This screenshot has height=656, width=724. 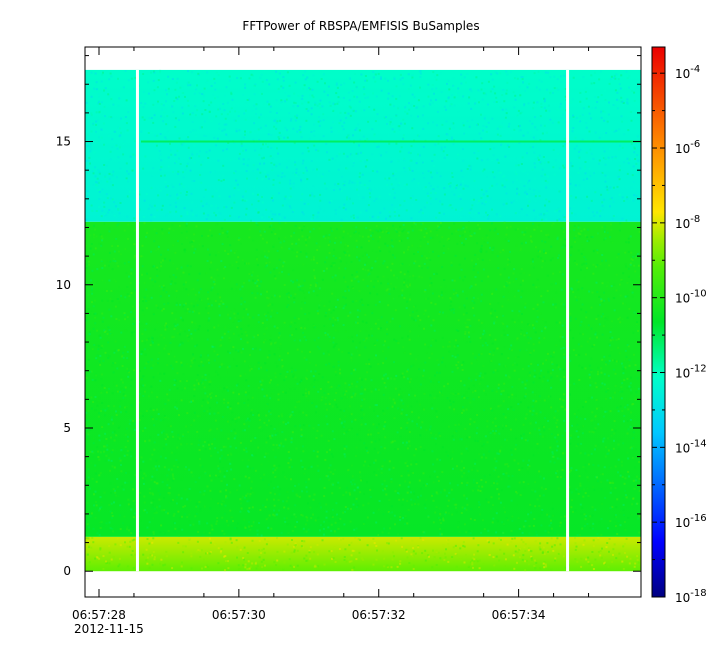 What do you see at coordinates (687, 72) in the screenshot?
I see `colorbar-tick-label: 10⁻⁴` at bounding box center [687, 72].